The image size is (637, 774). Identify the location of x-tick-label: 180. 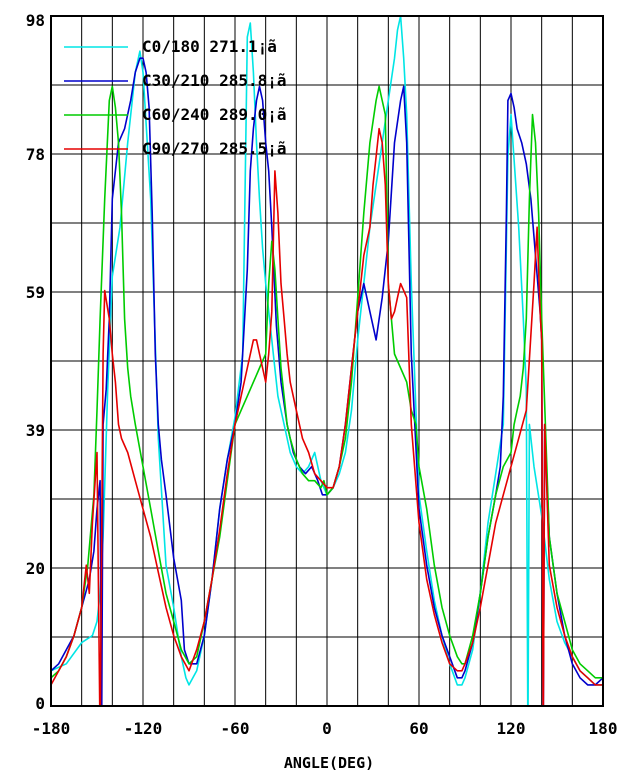
(603, 728).